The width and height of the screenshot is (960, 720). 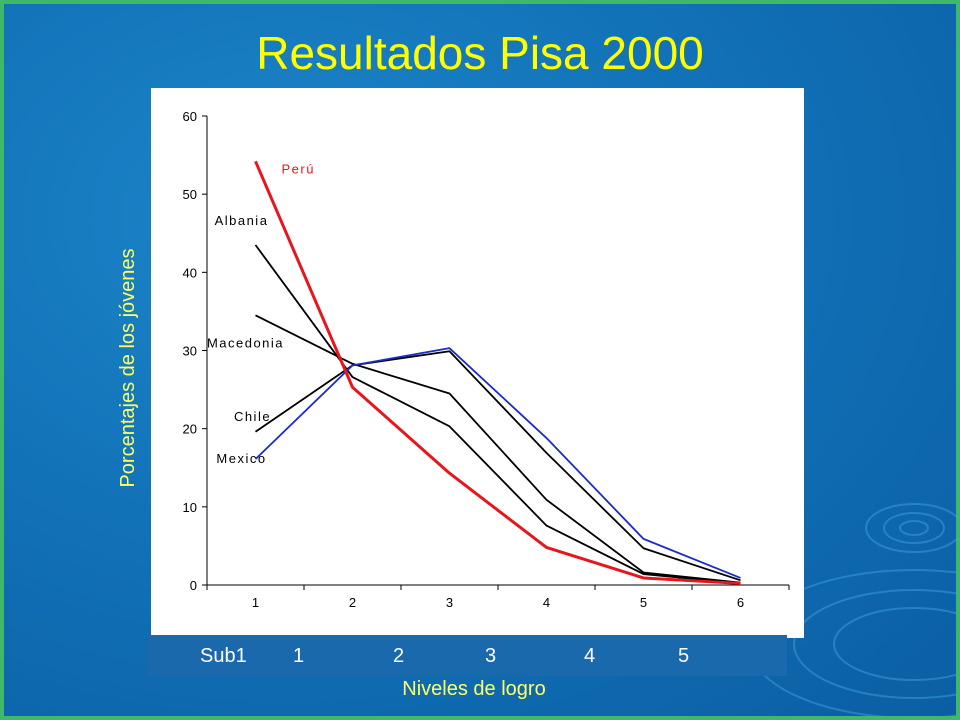 What do you see at coordinates (491, 656) in the screenshot?
I see `legend-item-3: 3` at bounding box center [491, 656].